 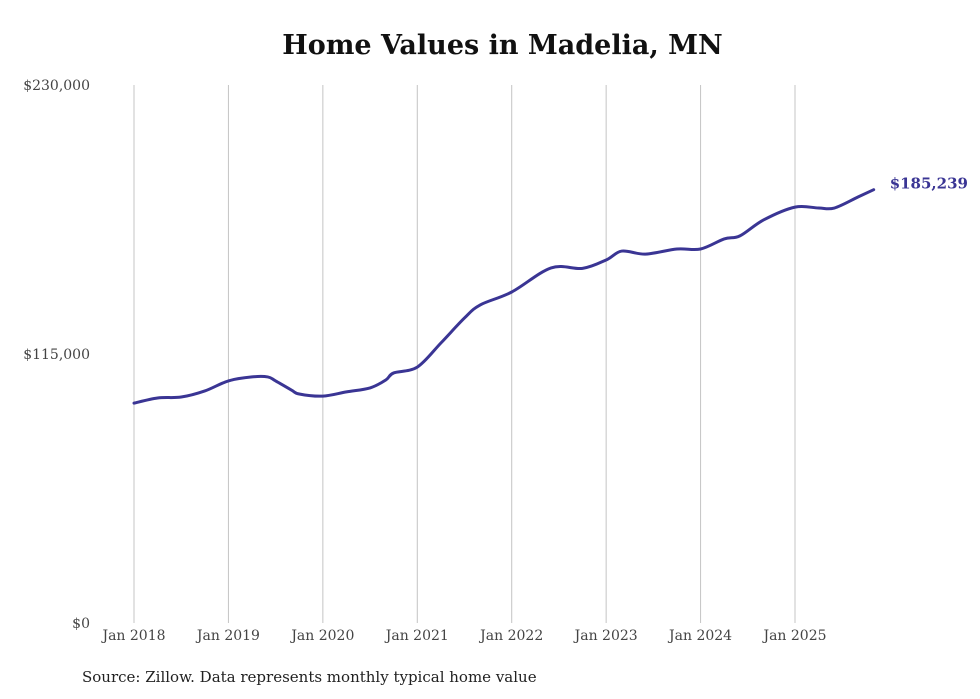 What do you see at coordinates (929, 184) in the screenshot?
I see `end-value-label: $185,239` at bounding box center [929, 184].